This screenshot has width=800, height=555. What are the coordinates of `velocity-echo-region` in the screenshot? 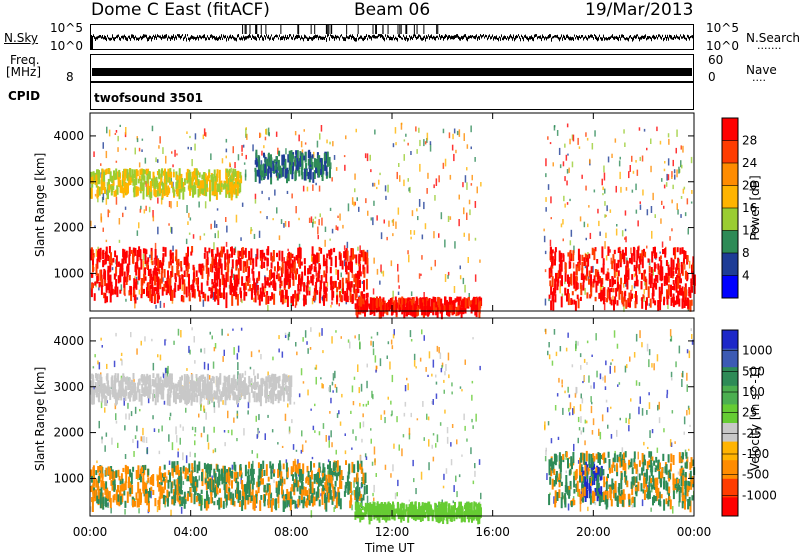 It's located at (418, 512).